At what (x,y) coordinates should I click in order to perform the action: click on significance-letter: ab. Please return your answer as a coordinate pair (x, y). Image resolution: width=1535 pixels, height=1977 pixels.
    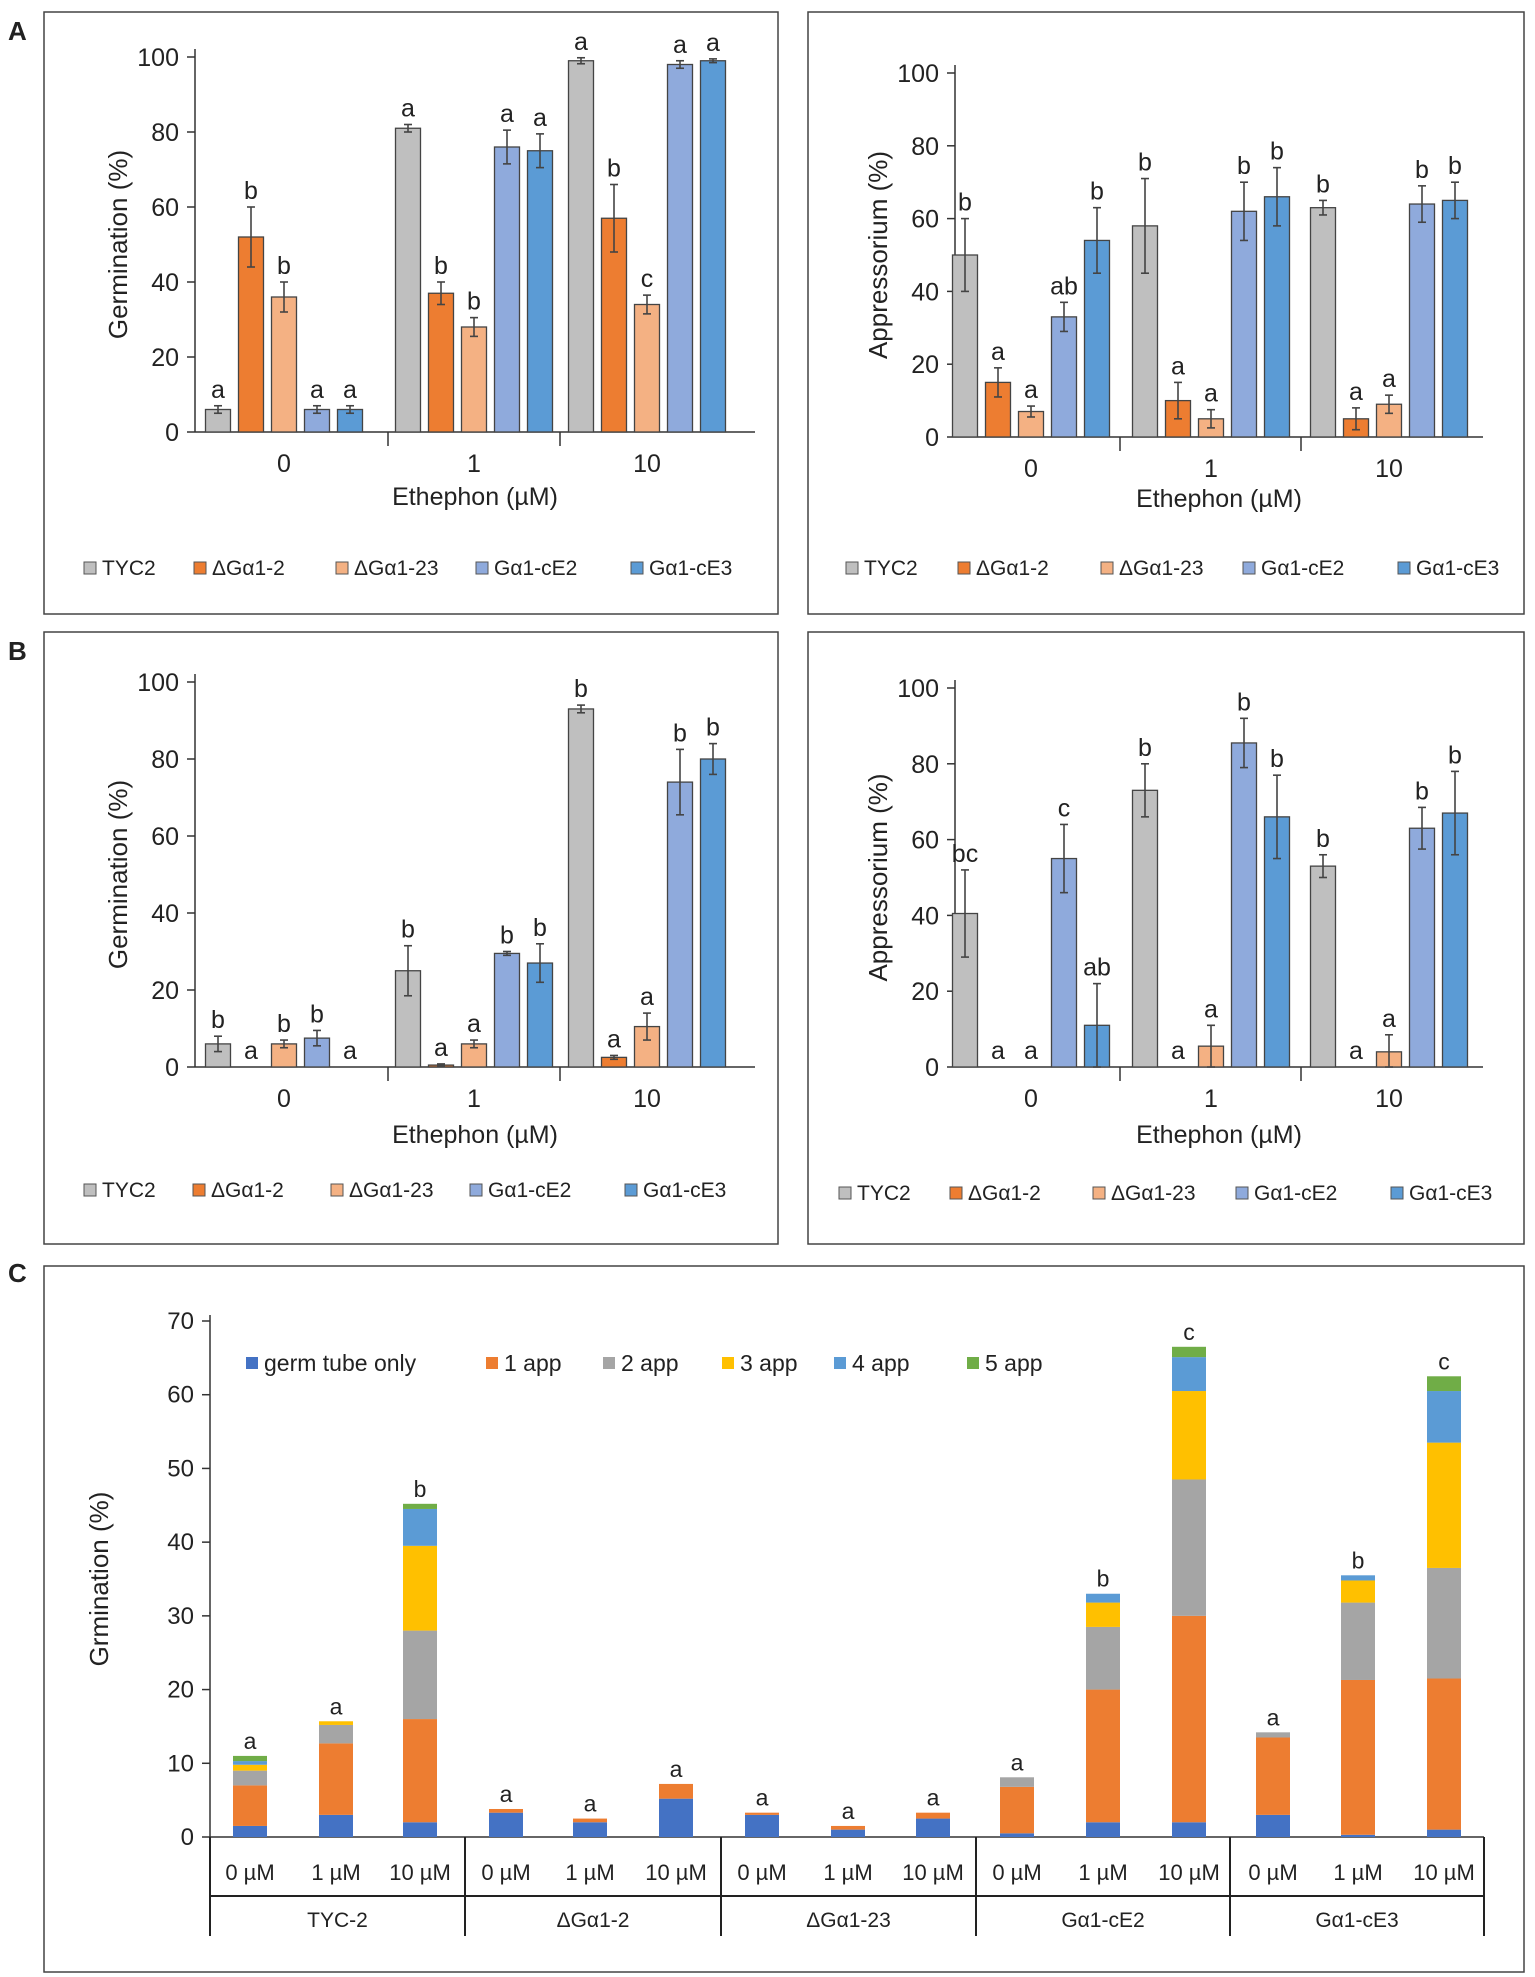
    Looking at the image, I should click on (1064, 286).